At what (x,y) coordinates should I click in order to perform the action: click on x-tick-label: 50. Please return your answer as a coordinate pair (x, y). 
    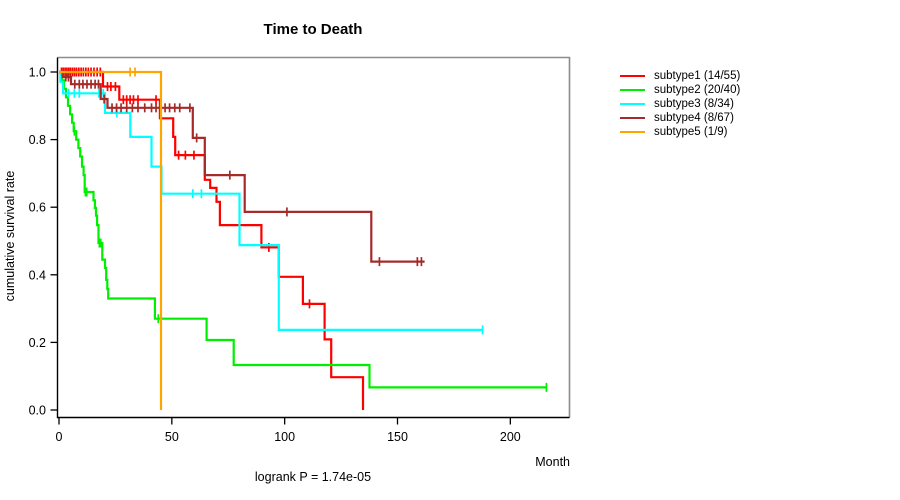
    Looking at the image, I should click on (172, 437).